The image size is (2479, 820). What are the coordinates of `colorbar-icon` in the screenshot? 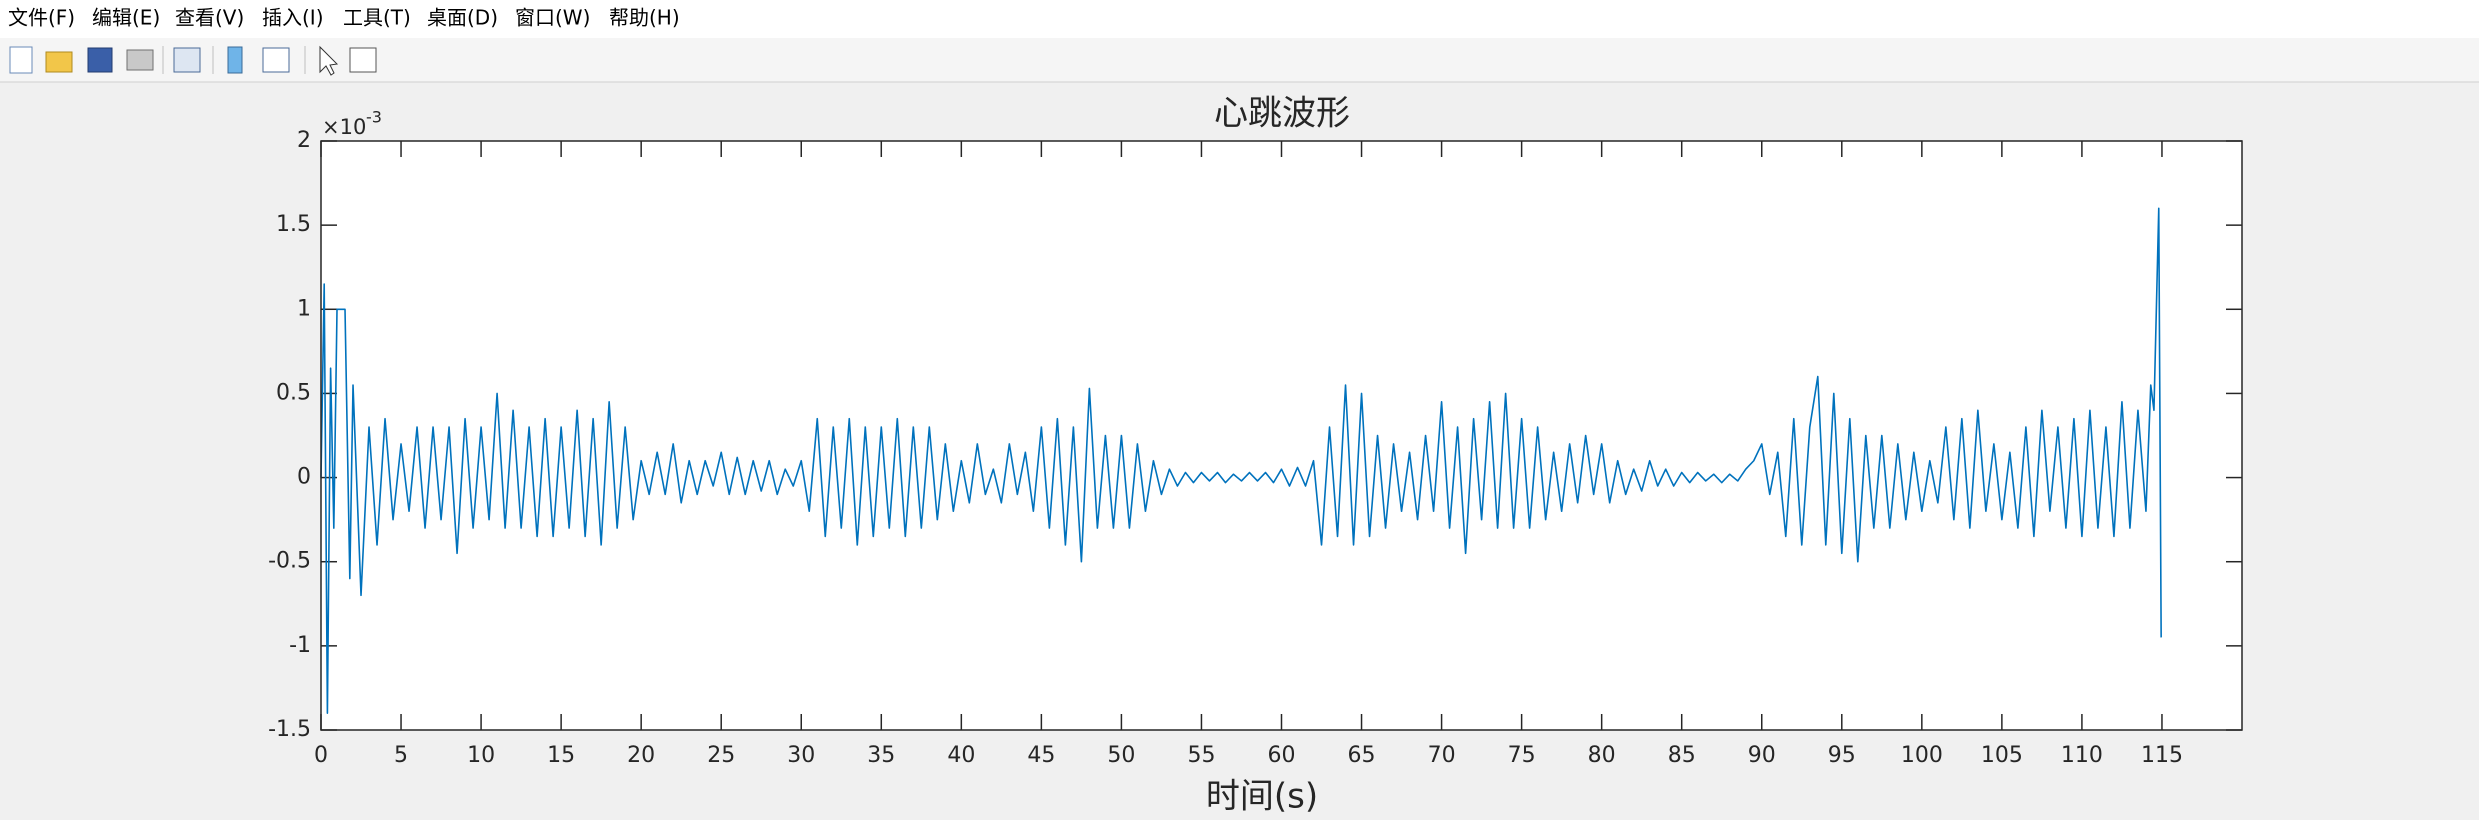 It's located at (235, 60).